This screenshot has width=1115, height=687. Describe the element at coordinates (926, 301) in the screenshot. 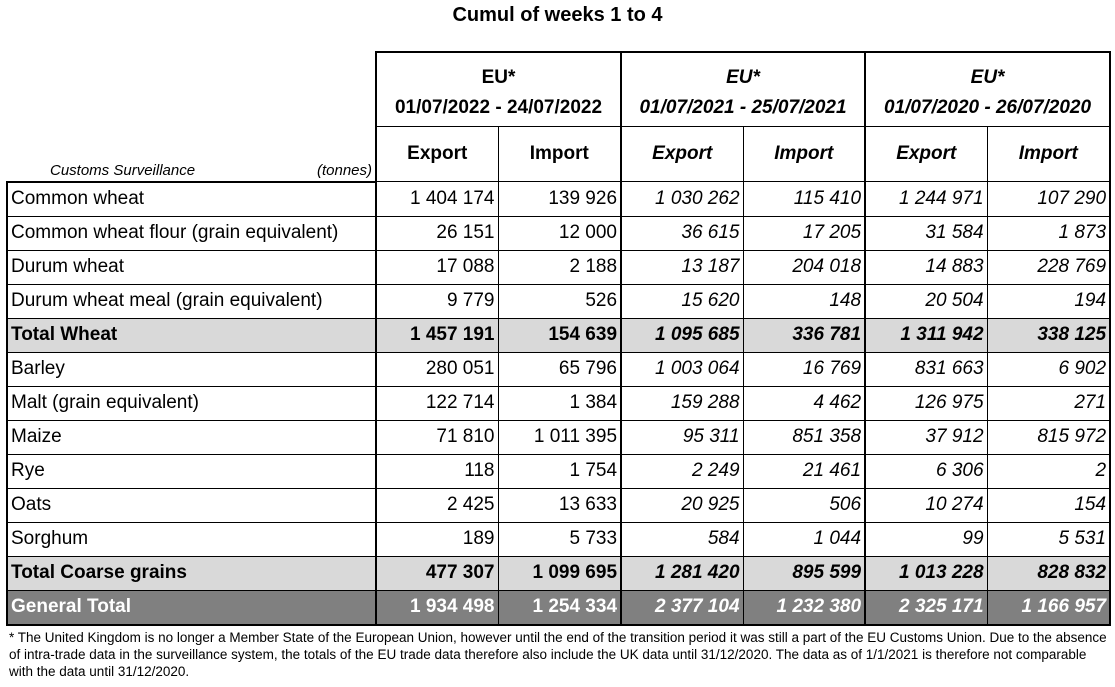

I see `export-value-cell: 20 504` at that location.